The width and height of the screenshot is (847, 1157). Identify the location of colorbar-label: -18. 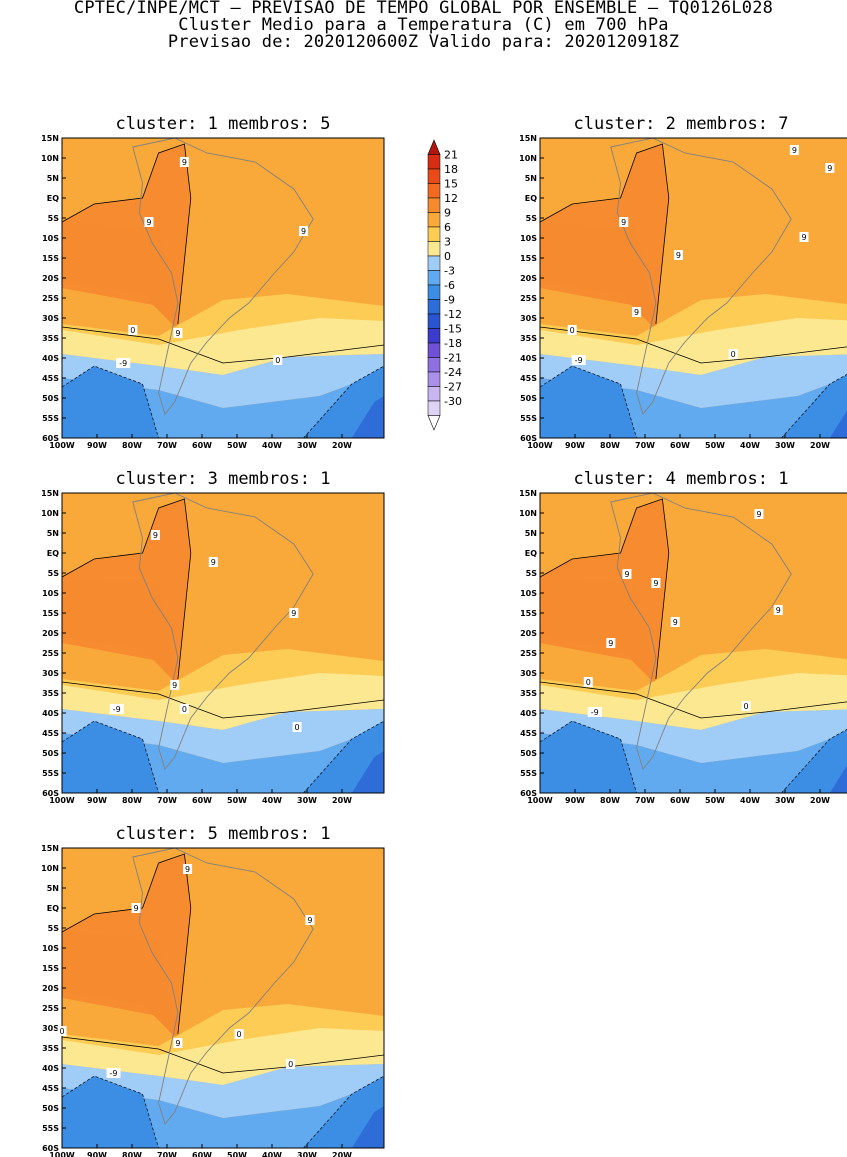
(453, 343).